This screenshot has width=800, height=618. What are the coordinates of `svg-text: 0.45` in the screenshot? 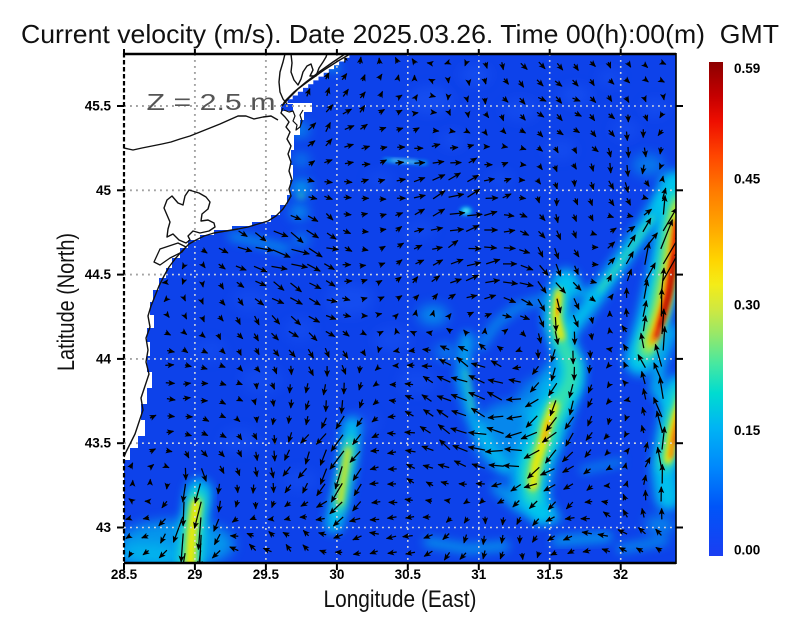 It's located at (747, 179).